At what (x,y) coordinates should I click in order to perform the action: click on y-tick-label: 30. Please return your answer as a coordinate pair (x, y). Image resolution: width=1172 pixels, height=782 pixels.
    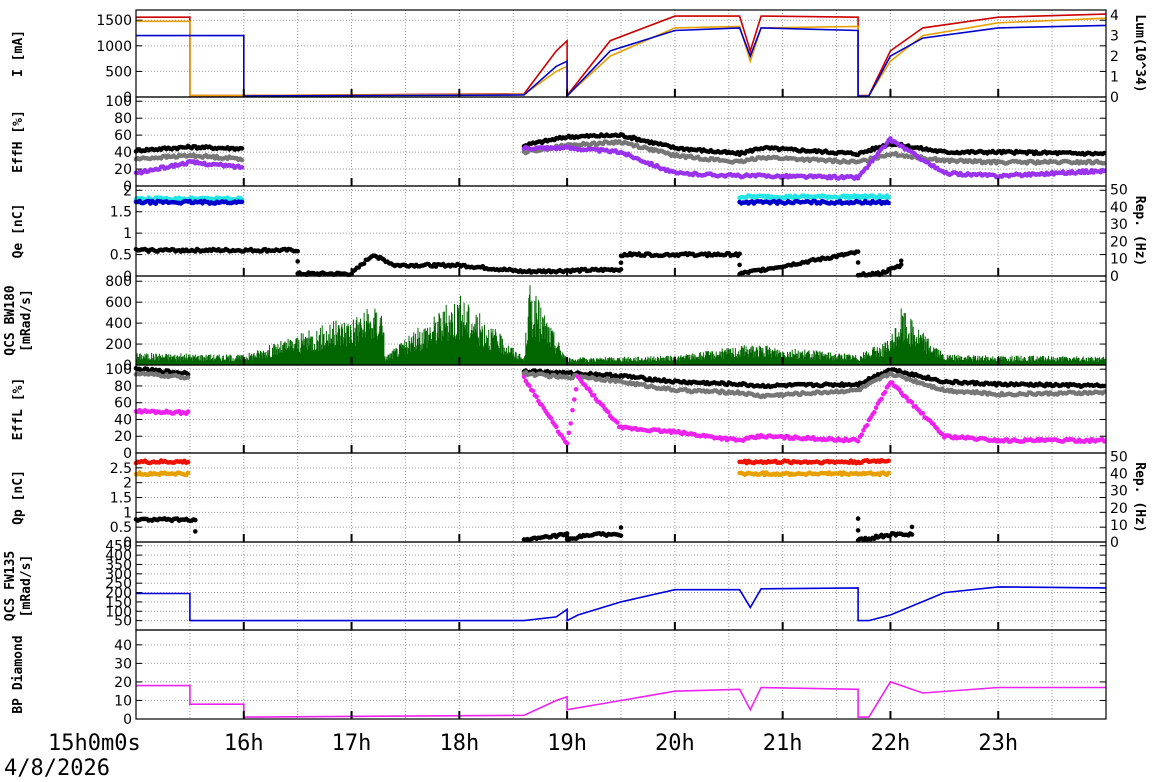
    Looking at the image, I should click on (123, 664).